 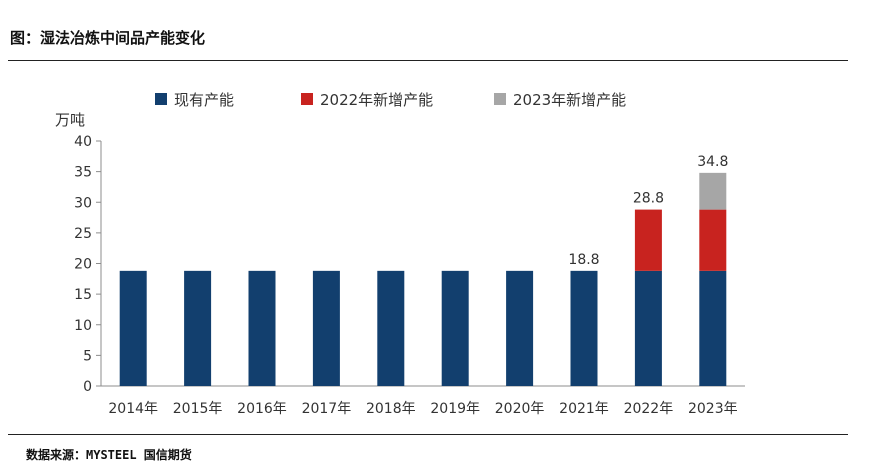 I want to click on data-label: 28.8, so click(x=648, y=199).